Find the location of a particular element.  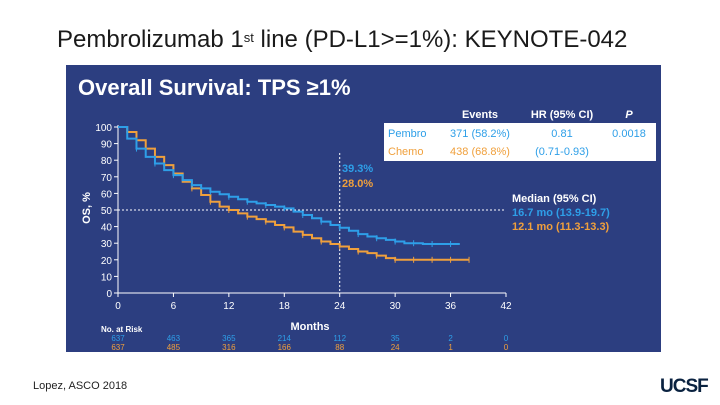

table-header-p: P is located at coordinates (629, 115).